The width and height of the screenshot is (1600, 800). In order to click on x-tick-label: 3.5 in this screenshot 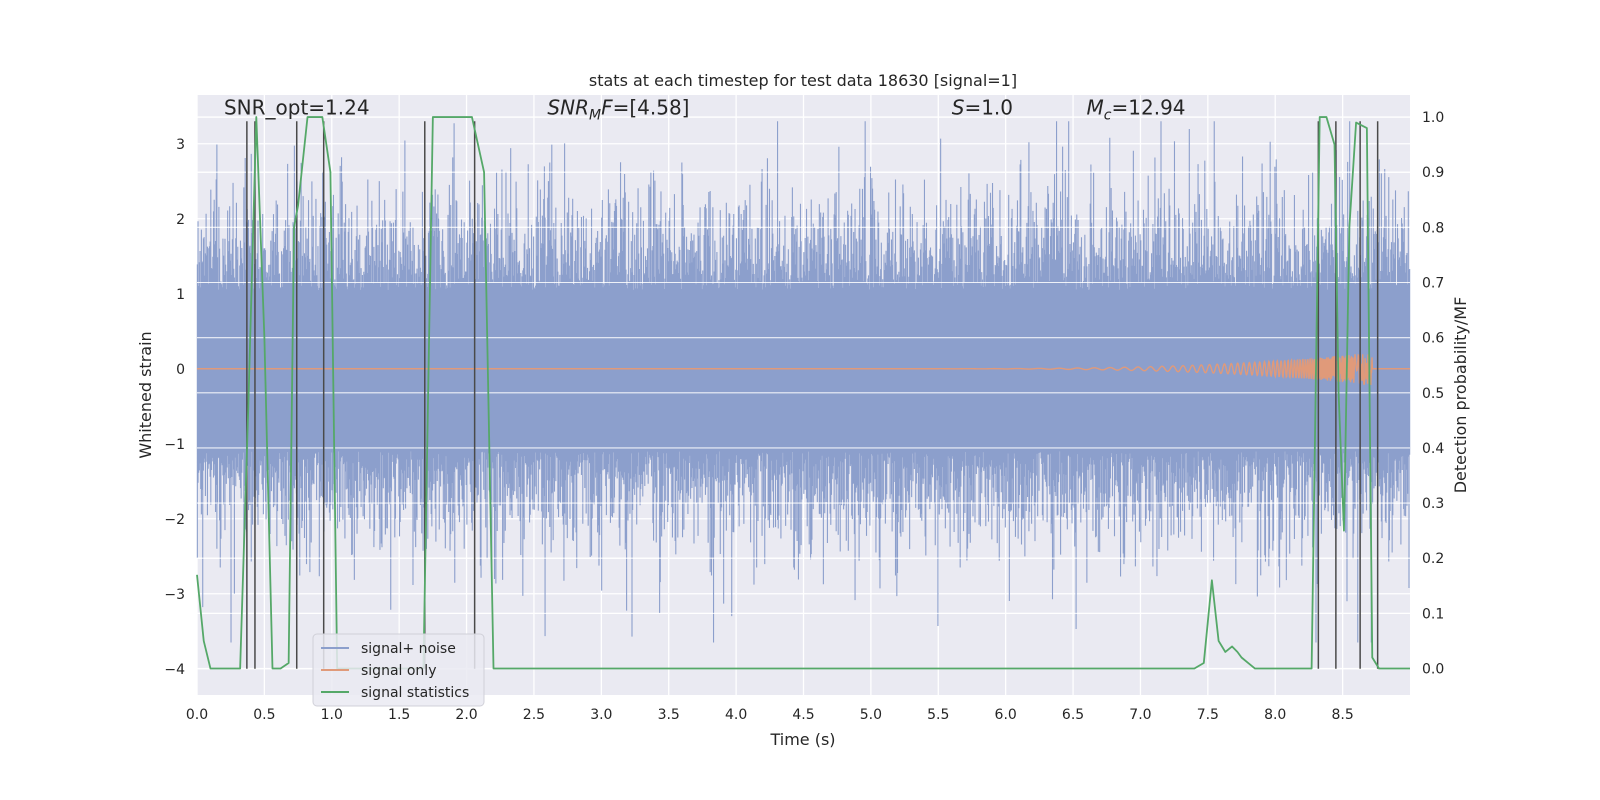, I will do `click(669, 715)`.